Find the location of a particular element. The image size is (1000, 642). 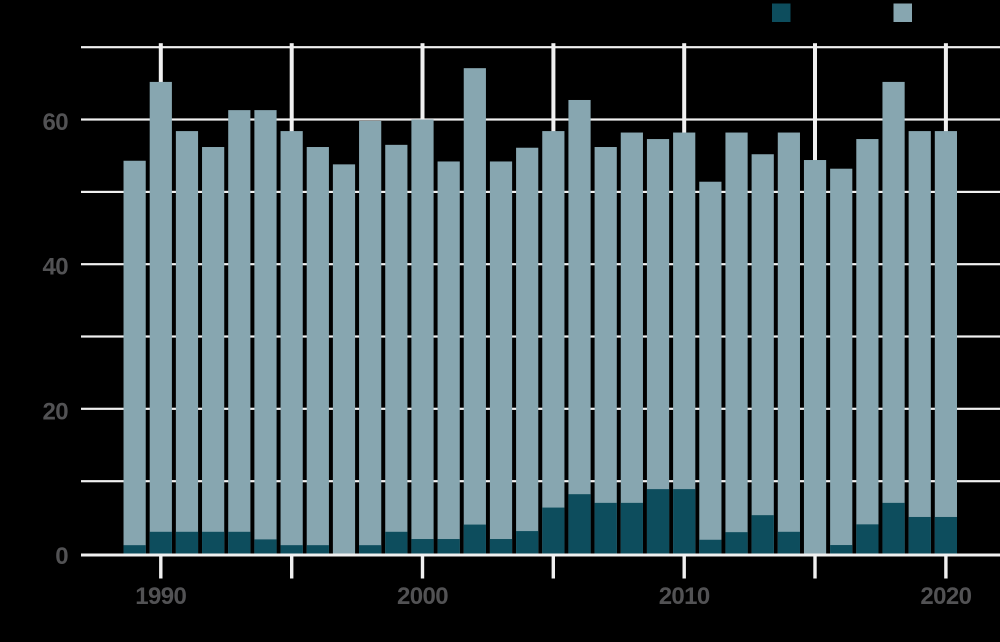

svg-text: 2020 is located at coordinates (945, 596).